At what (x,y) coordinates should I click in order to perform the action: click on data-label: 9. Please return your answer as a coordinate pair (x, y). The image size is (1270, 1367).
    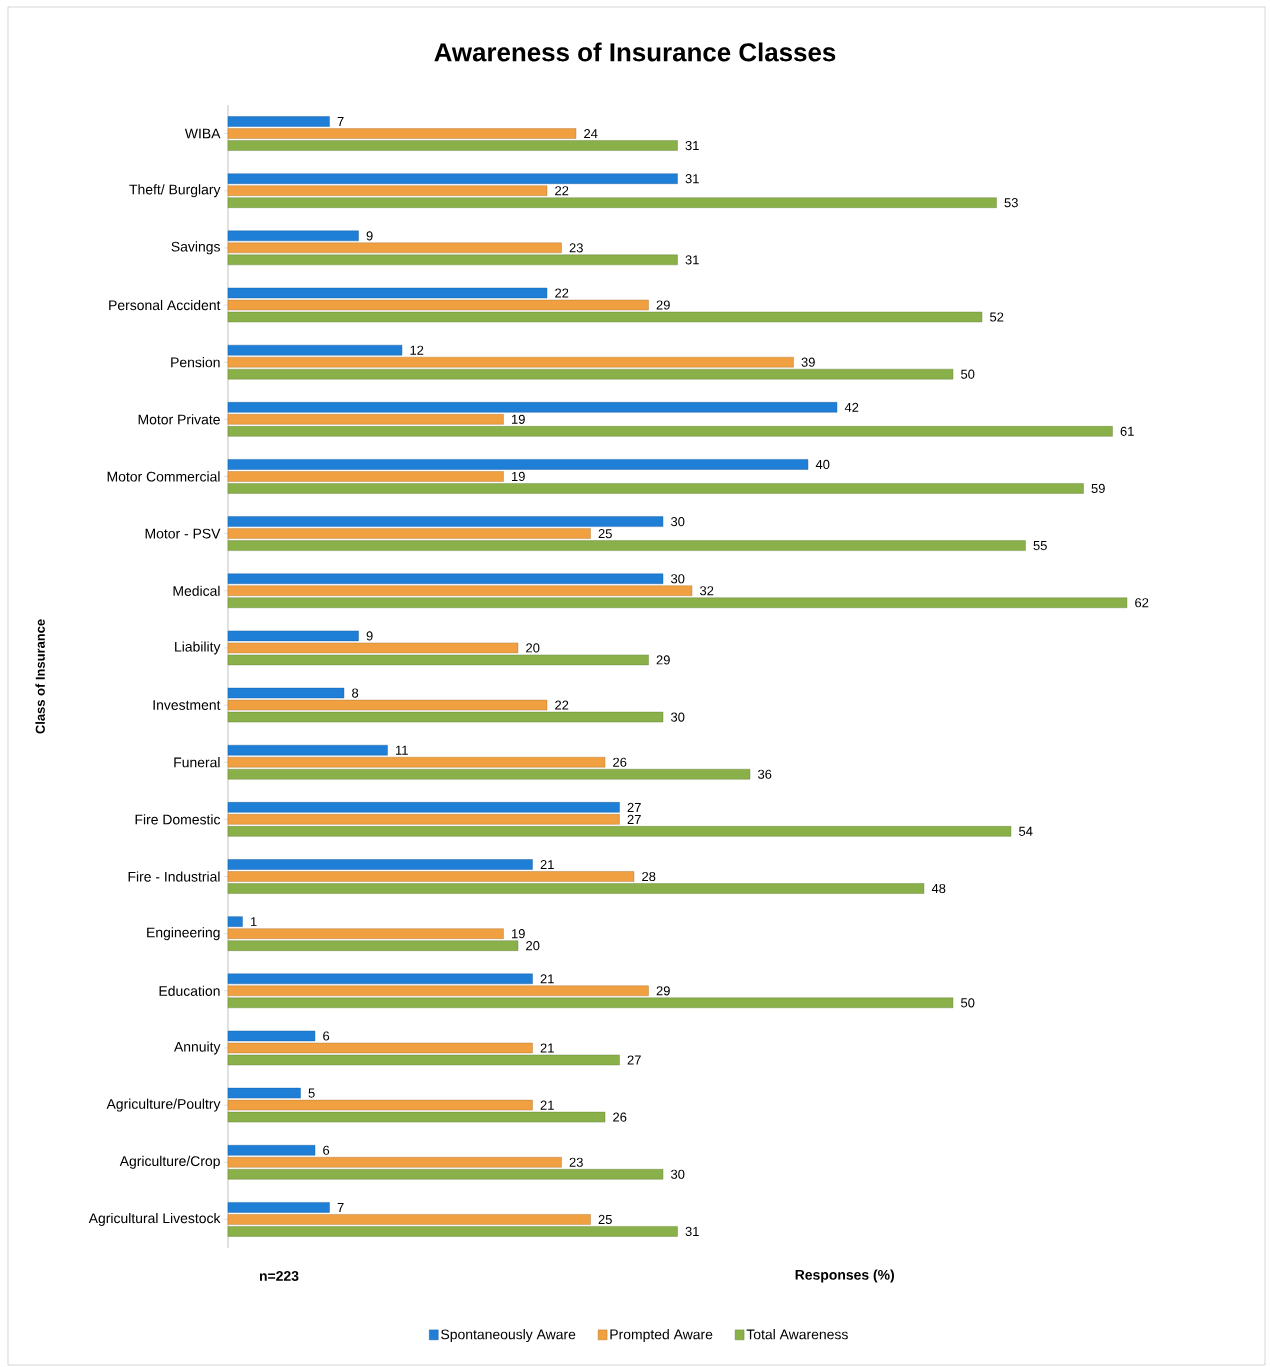
    Looking at the image, I should click on (369, 636).